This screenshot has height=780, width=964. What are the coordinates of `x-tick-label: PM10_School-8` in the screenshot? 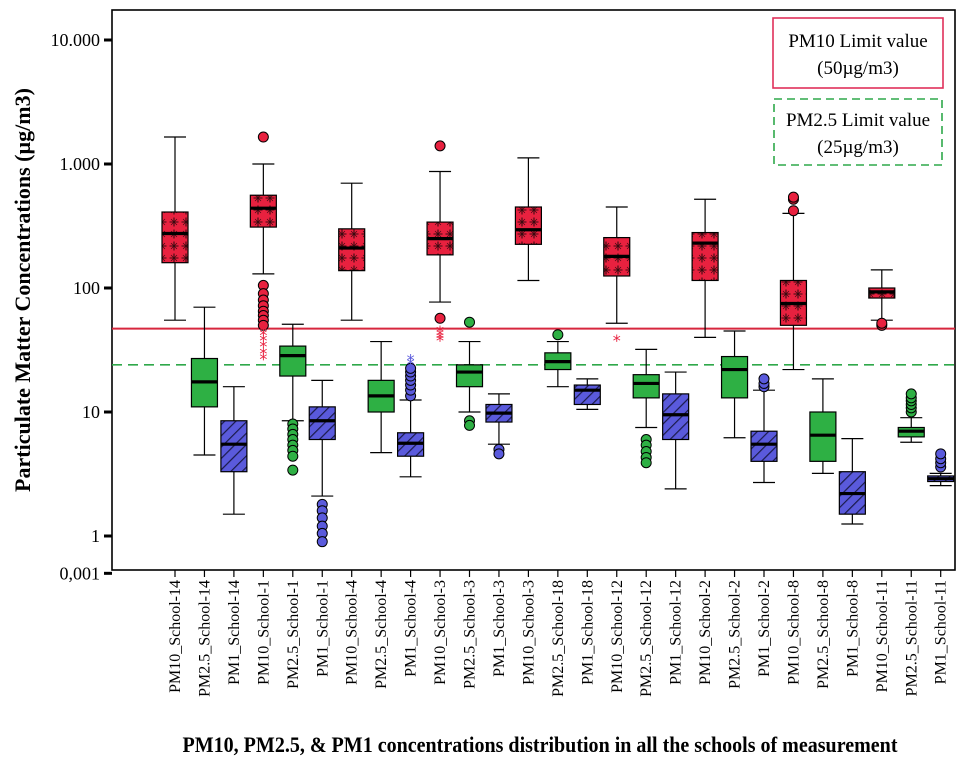 It's located at (793, 632).